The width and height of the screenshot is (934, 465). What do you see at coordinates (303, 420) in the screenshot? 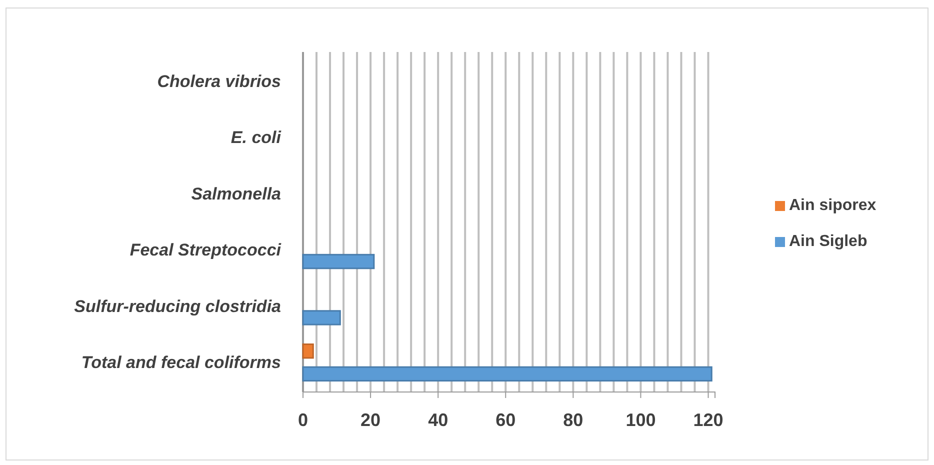
I see `x-tick-label: 0` at bounding box center [303, 420].